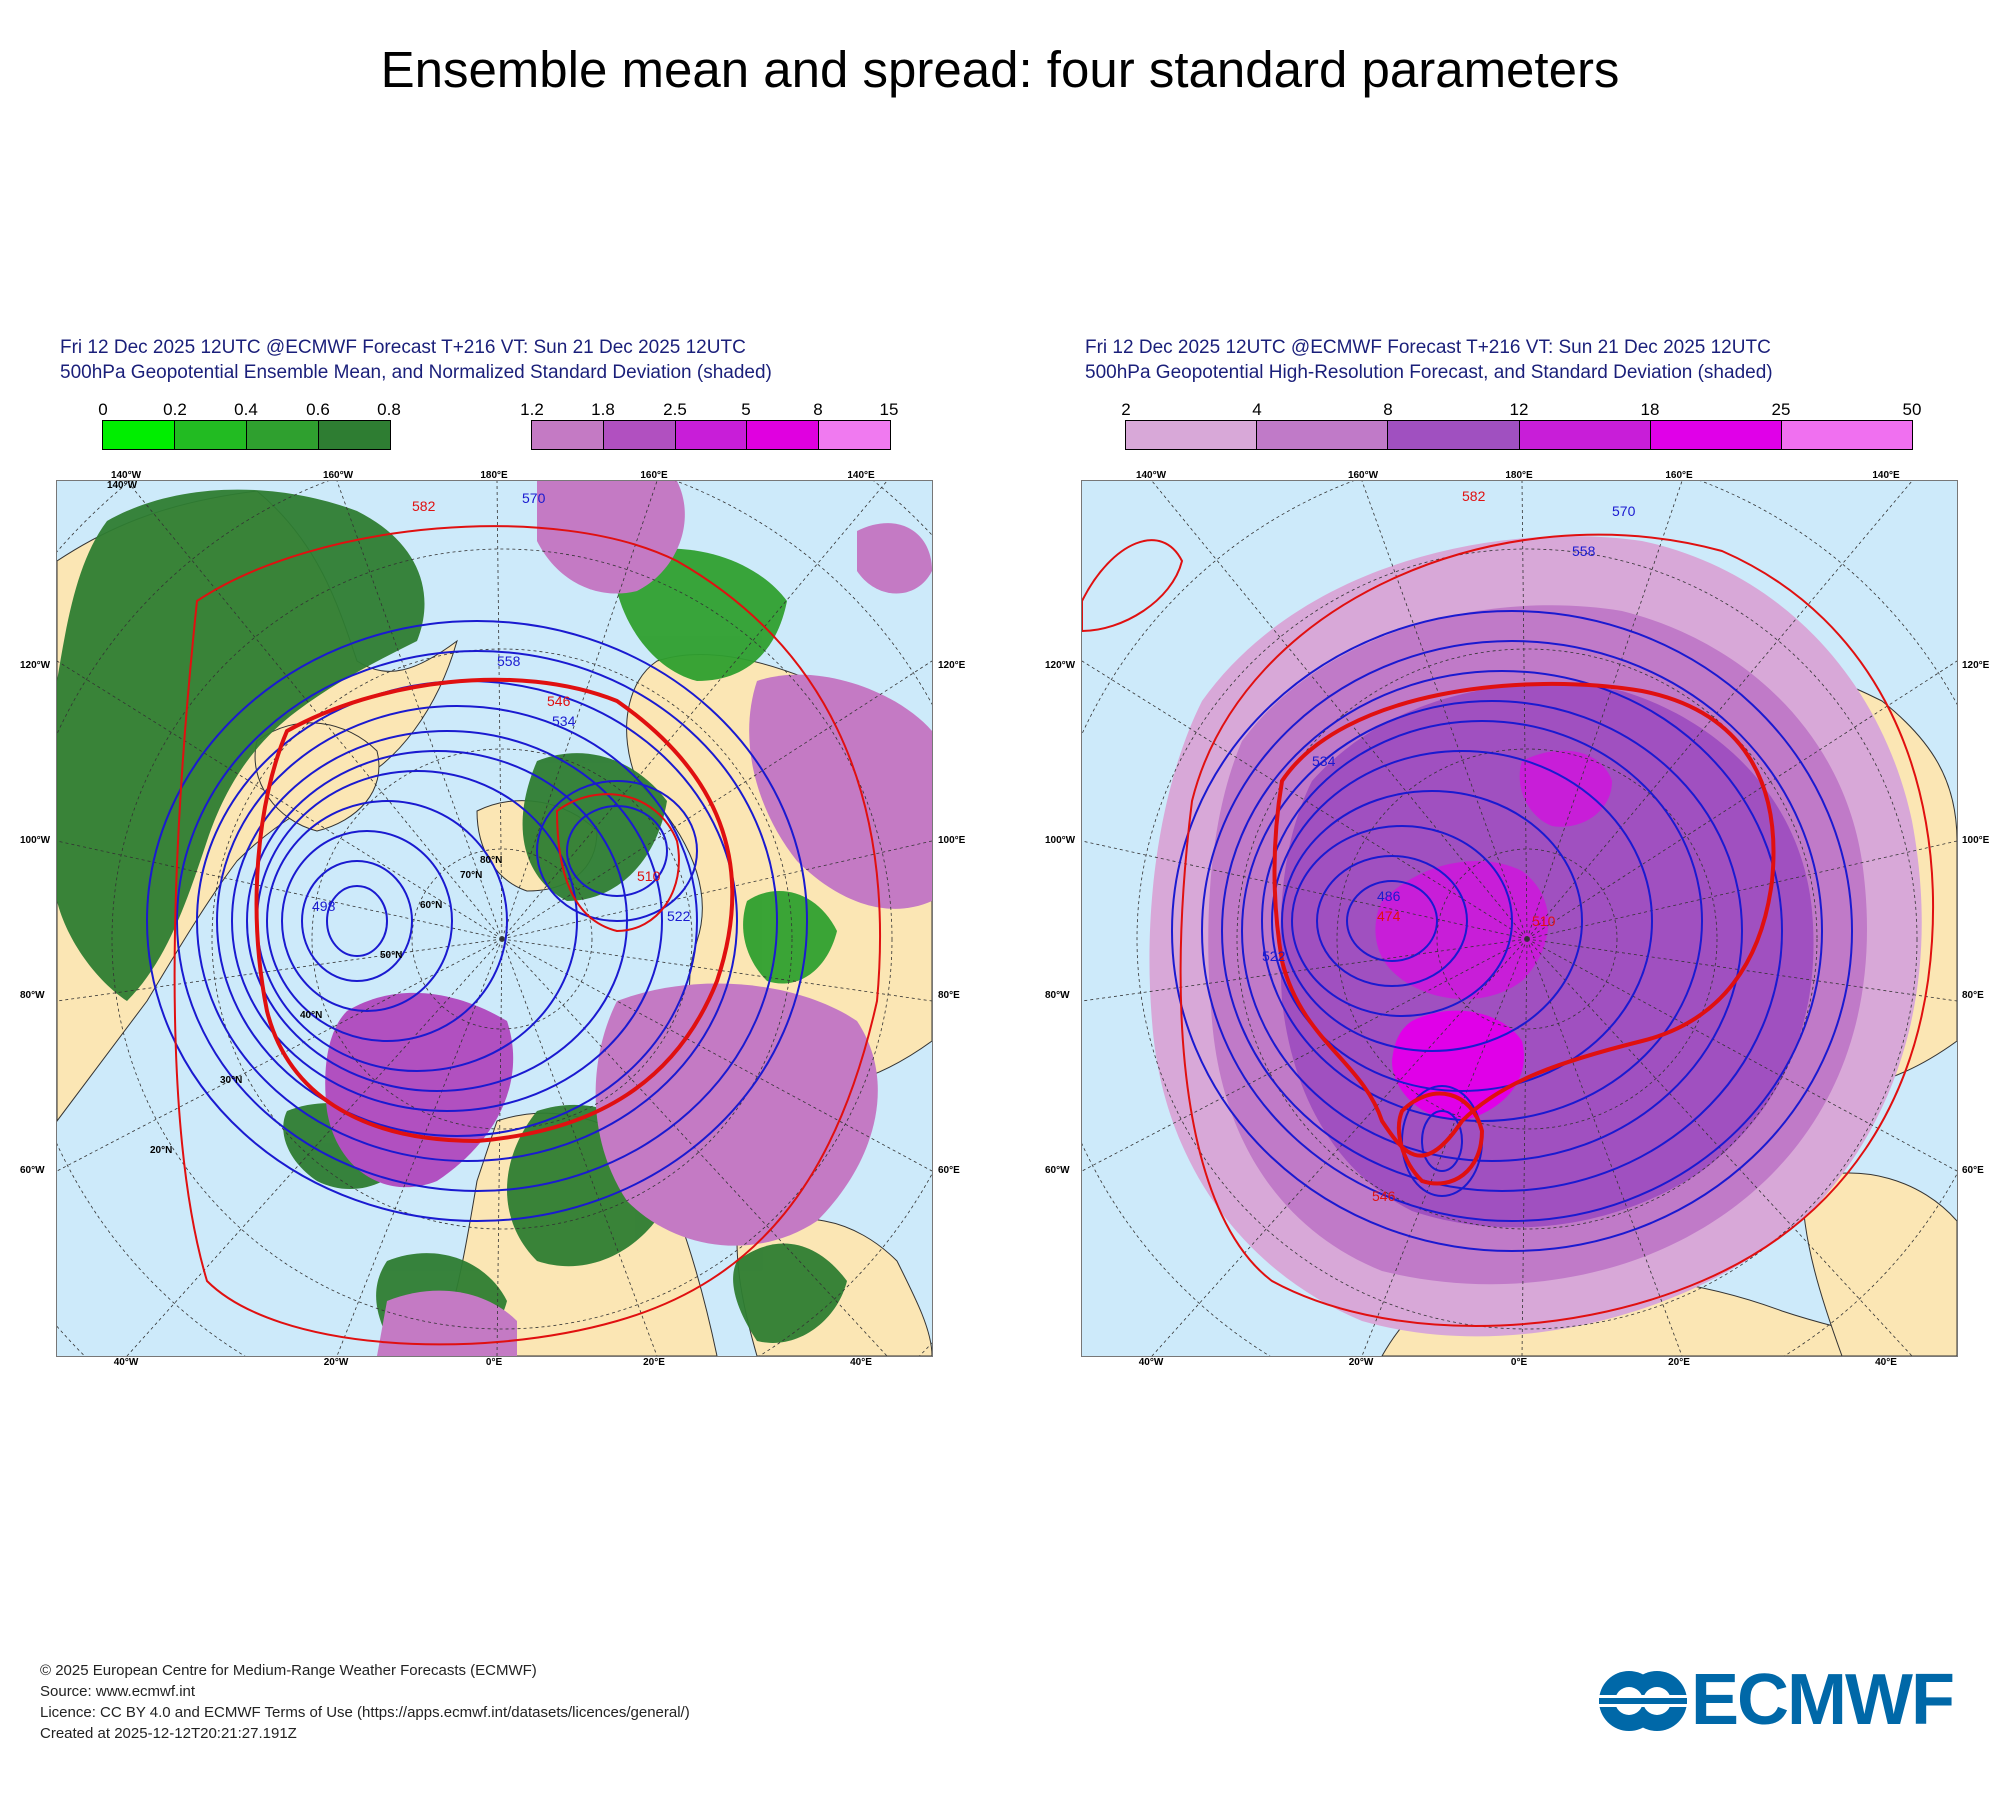  Describe the element at coordinates (501, 707) in the screenshot. I see `contour-labels: 582 570 558 546 534 522 510 498` at that location.